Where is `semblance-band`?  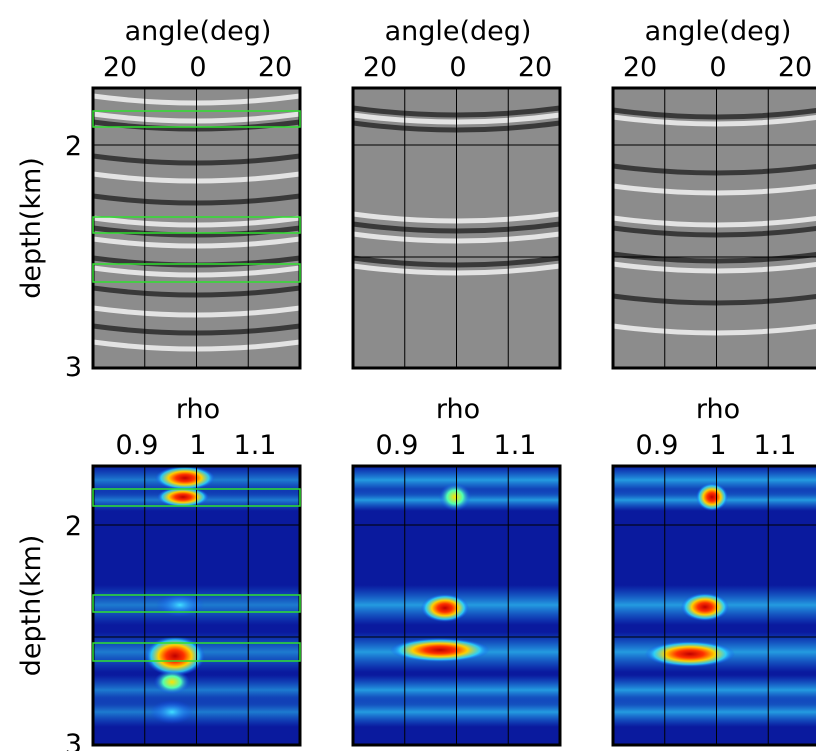
semblance-band is located at coordinates (714, 712).